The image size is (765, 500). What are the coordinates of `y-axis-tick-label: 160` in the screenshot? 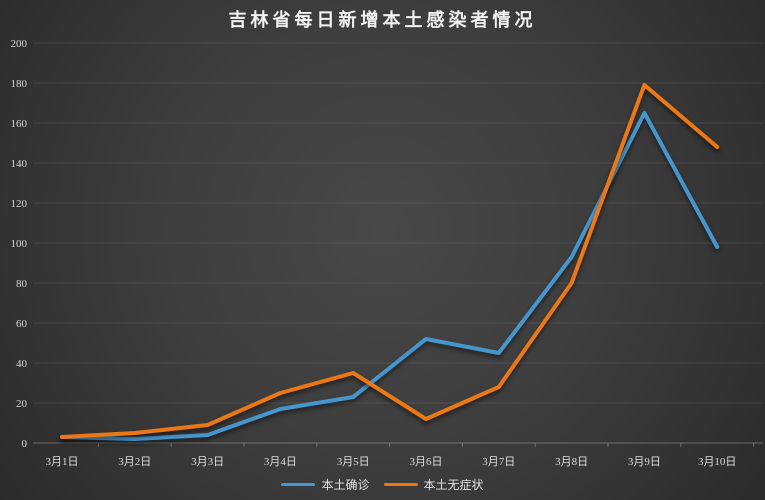 It's located at (19, 124).